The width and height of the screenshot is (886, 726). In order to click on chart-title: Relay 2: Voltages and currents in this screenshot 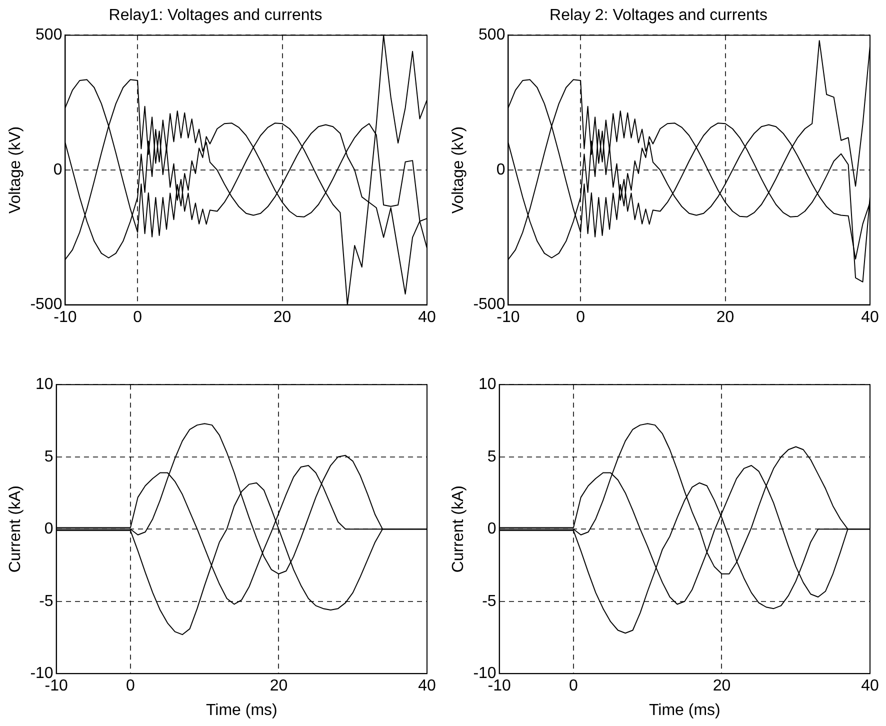, I will do `click(659, 15)`.